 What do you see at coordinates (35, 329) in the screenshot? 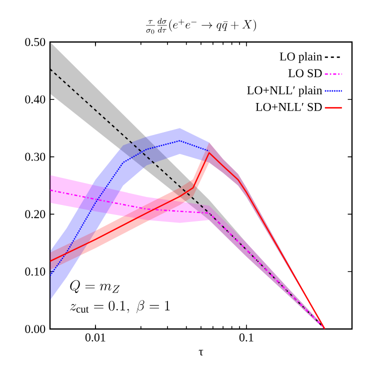
I see `y-tick-label: 0.00` at bounding box center [35, 329].